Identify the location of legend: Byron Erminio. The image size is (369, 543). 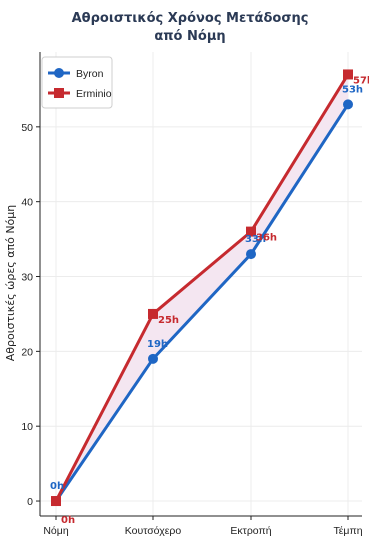
(77, 82).